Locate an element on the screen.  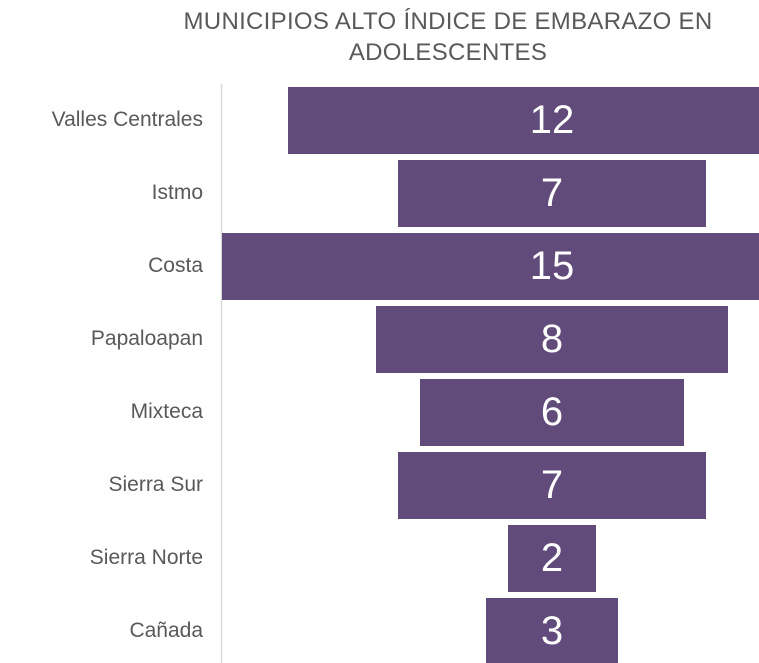
category-label: Valles Centrales is located at coordinates (127, 119).